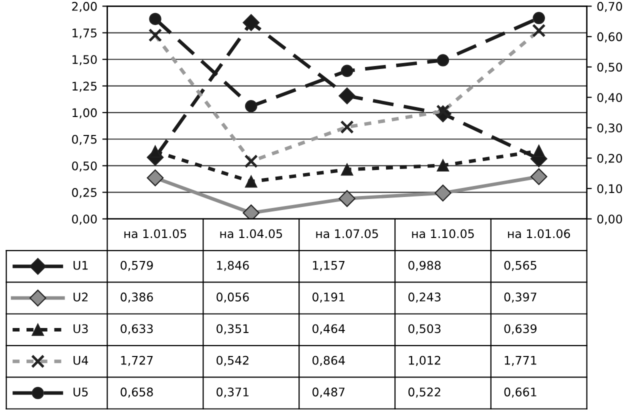  What do you see at coordinates (81, 265) in the screenshot?
I see `legend-label: U1` at bounding box center [81, 265].